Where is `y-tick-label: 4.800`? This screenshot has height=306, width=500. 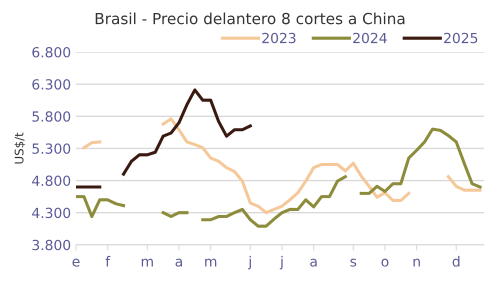
y-tick-label: 4.800 is located at coordinates (51, 181).